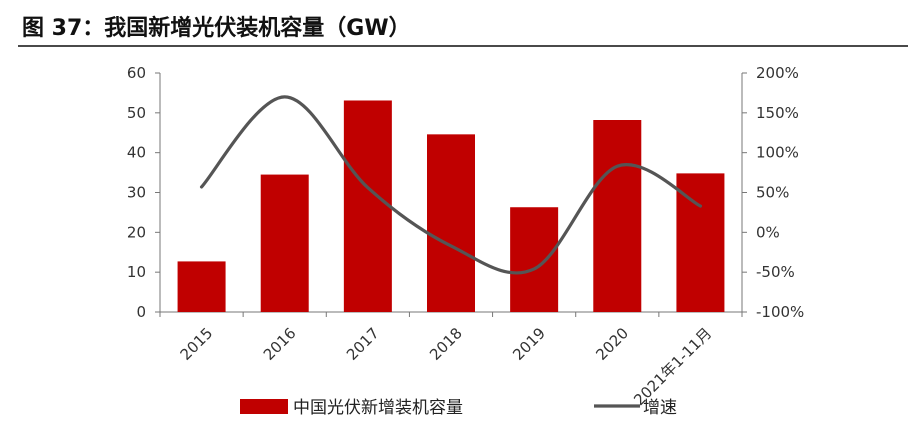 This screenshot has height=430, width=913. I want to click on x-axis-tick-label: 2016, so click(280, 344).